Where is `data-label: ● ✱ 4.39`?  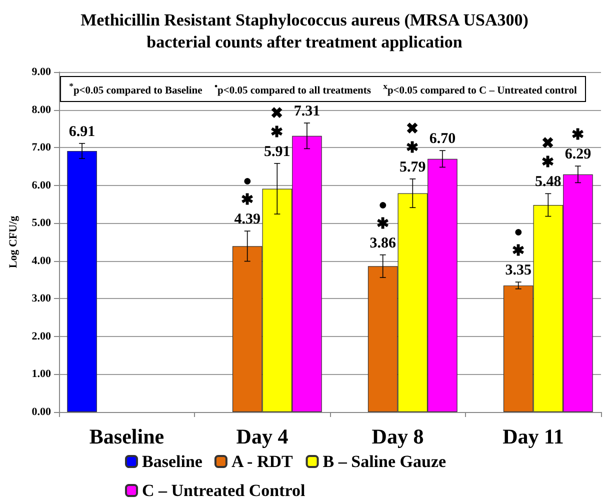 data-label: ● ✱ 4.39 is located at coordinates (247, 201).